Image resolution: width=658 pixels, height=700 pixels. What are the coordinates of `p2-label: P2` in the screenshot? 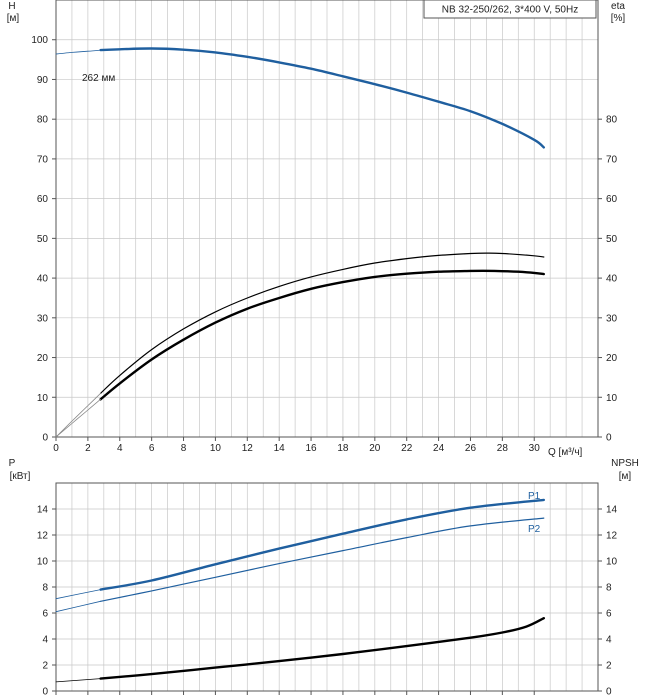 It's located at (534, 529).